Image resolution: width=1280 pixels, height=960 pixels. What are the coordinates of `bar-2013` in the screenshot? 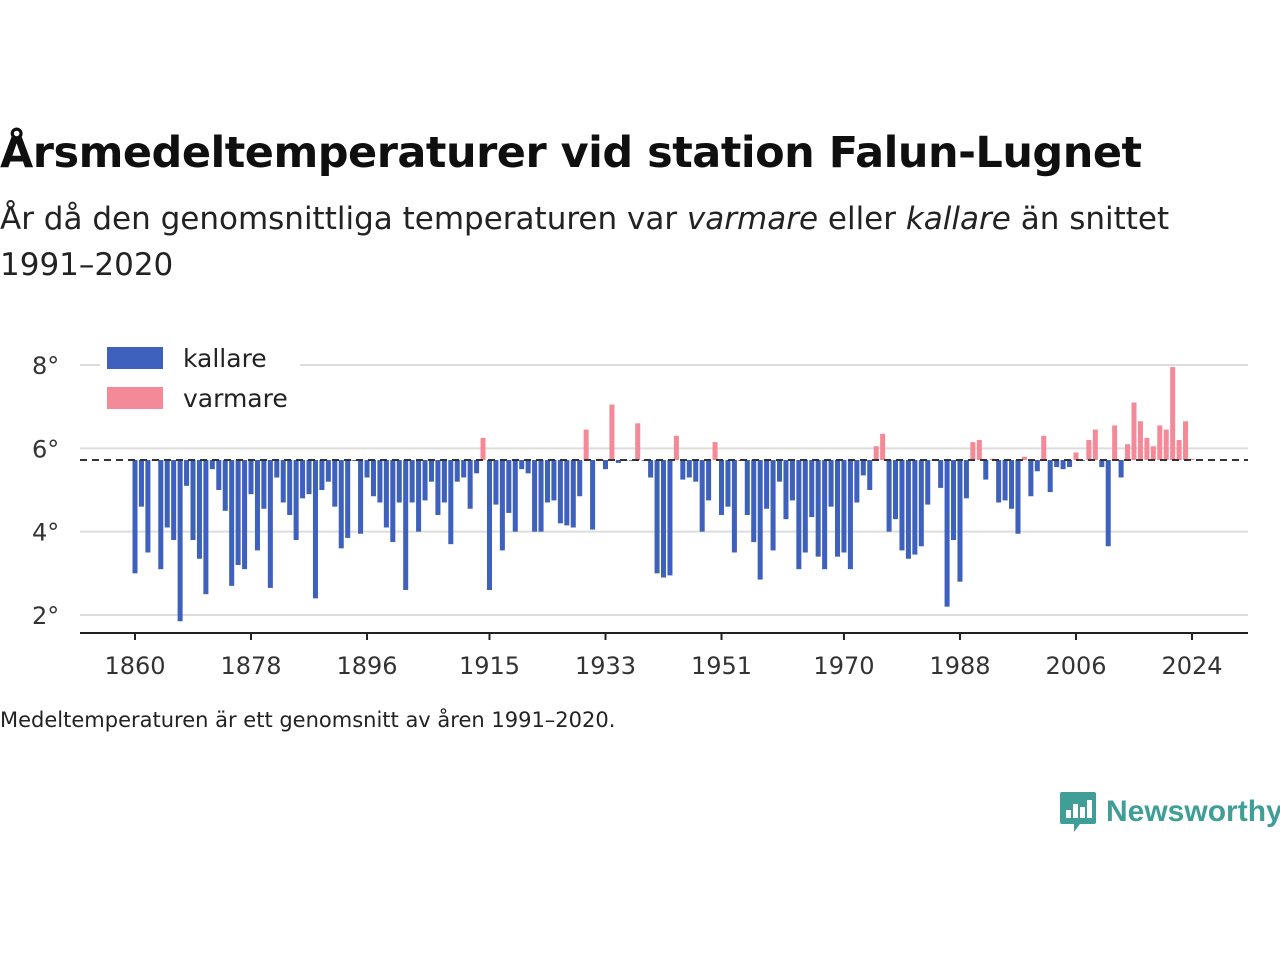 It's located at (1121, 469).